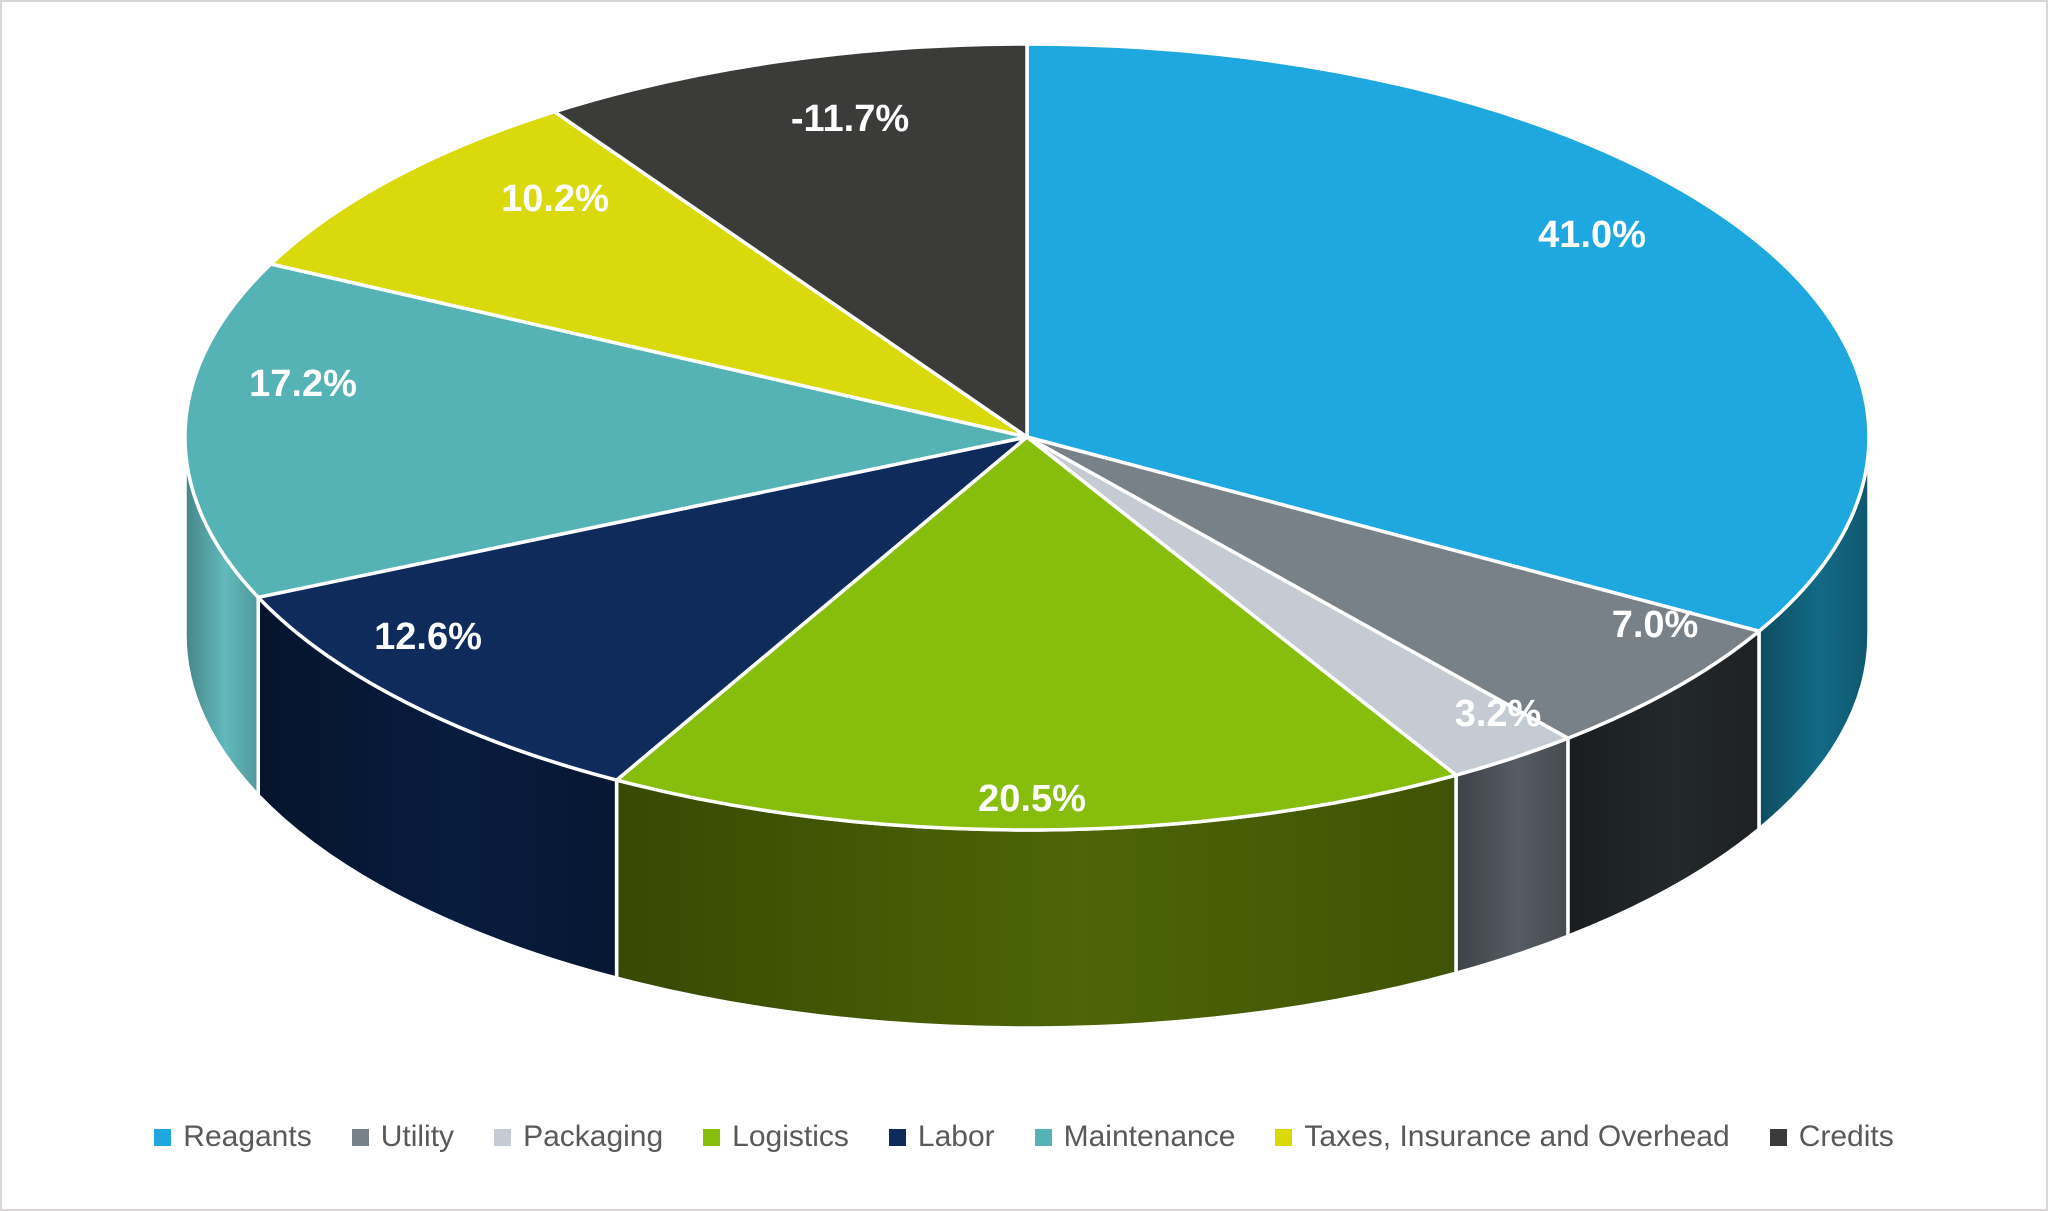  I want to click on legend-item-taxes-insurance-and-overhead: Taxes, Insurance and Overhead, so click(1502, 1136).